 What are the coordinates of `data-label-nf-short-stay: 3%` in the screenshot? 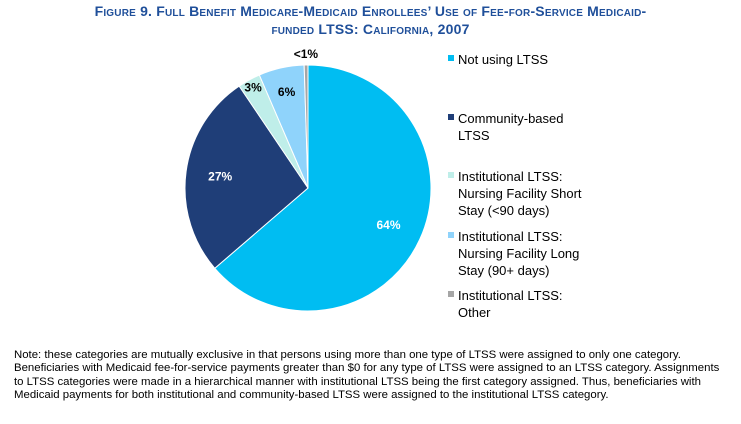 It's located at (253, 88).